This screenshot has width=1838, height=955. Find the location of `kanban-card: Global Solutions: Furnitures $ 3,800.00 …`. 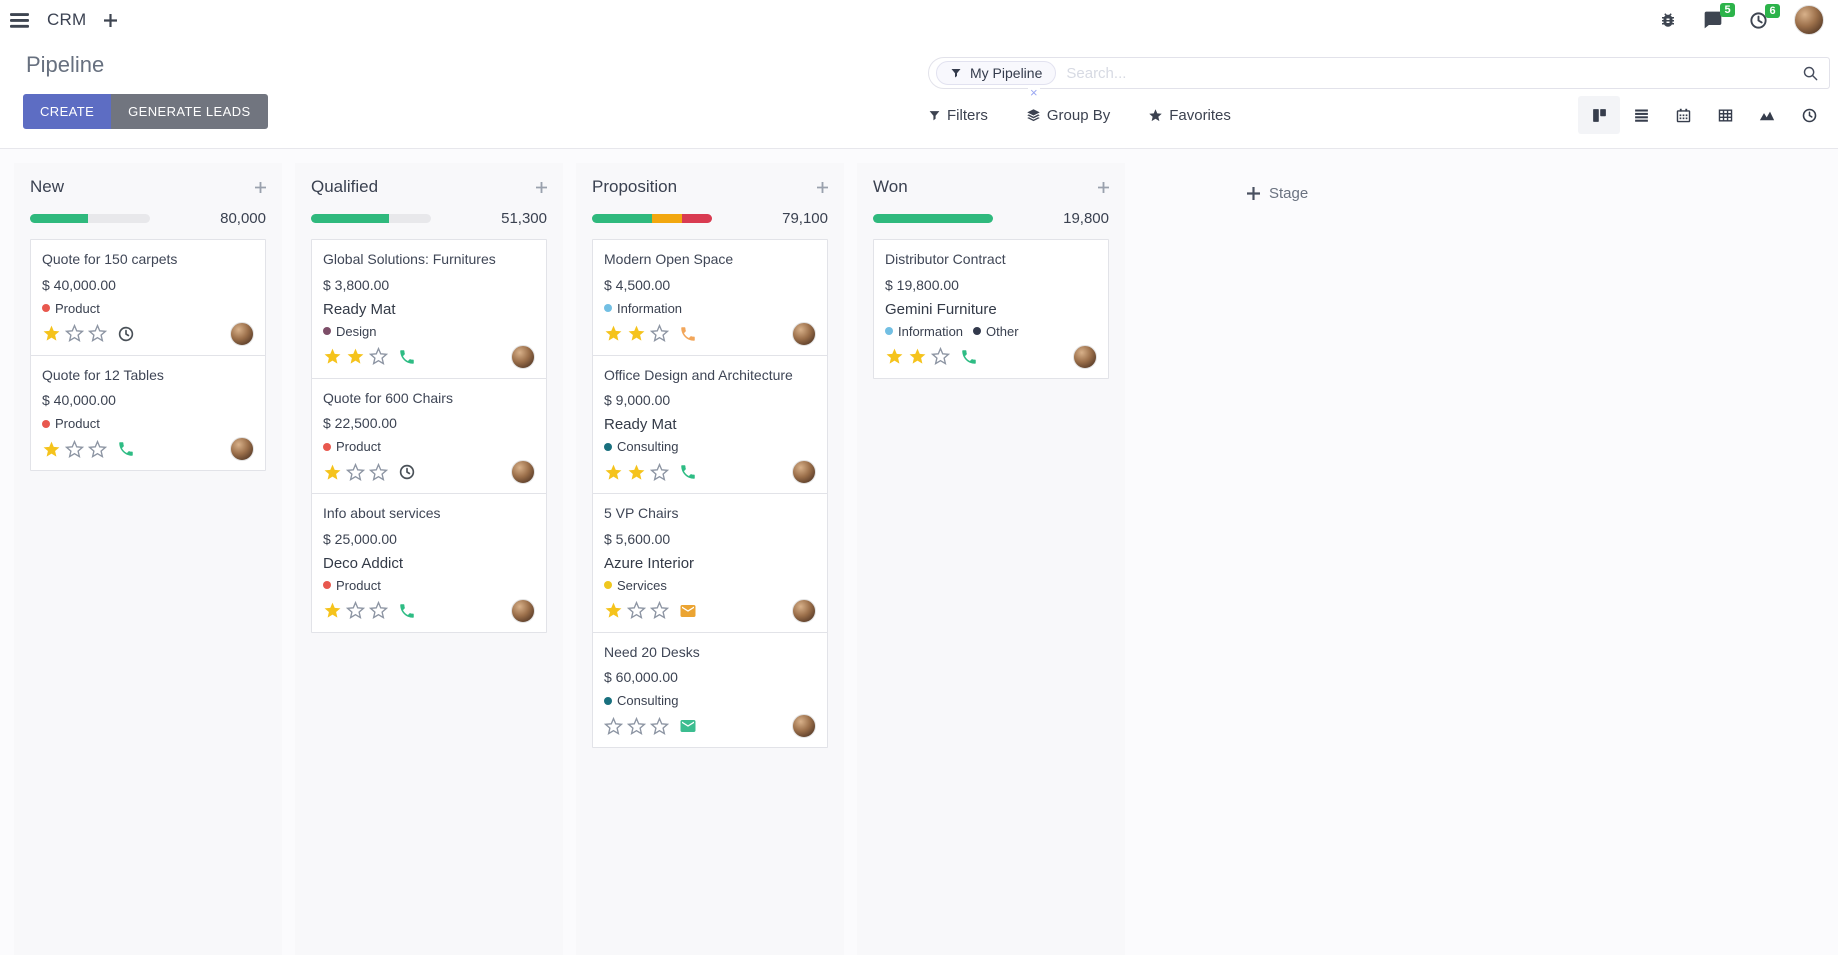

kanban-card: Global Solutions: Furnitures $ 3,800.00 … is located at coordinates (429, 309).